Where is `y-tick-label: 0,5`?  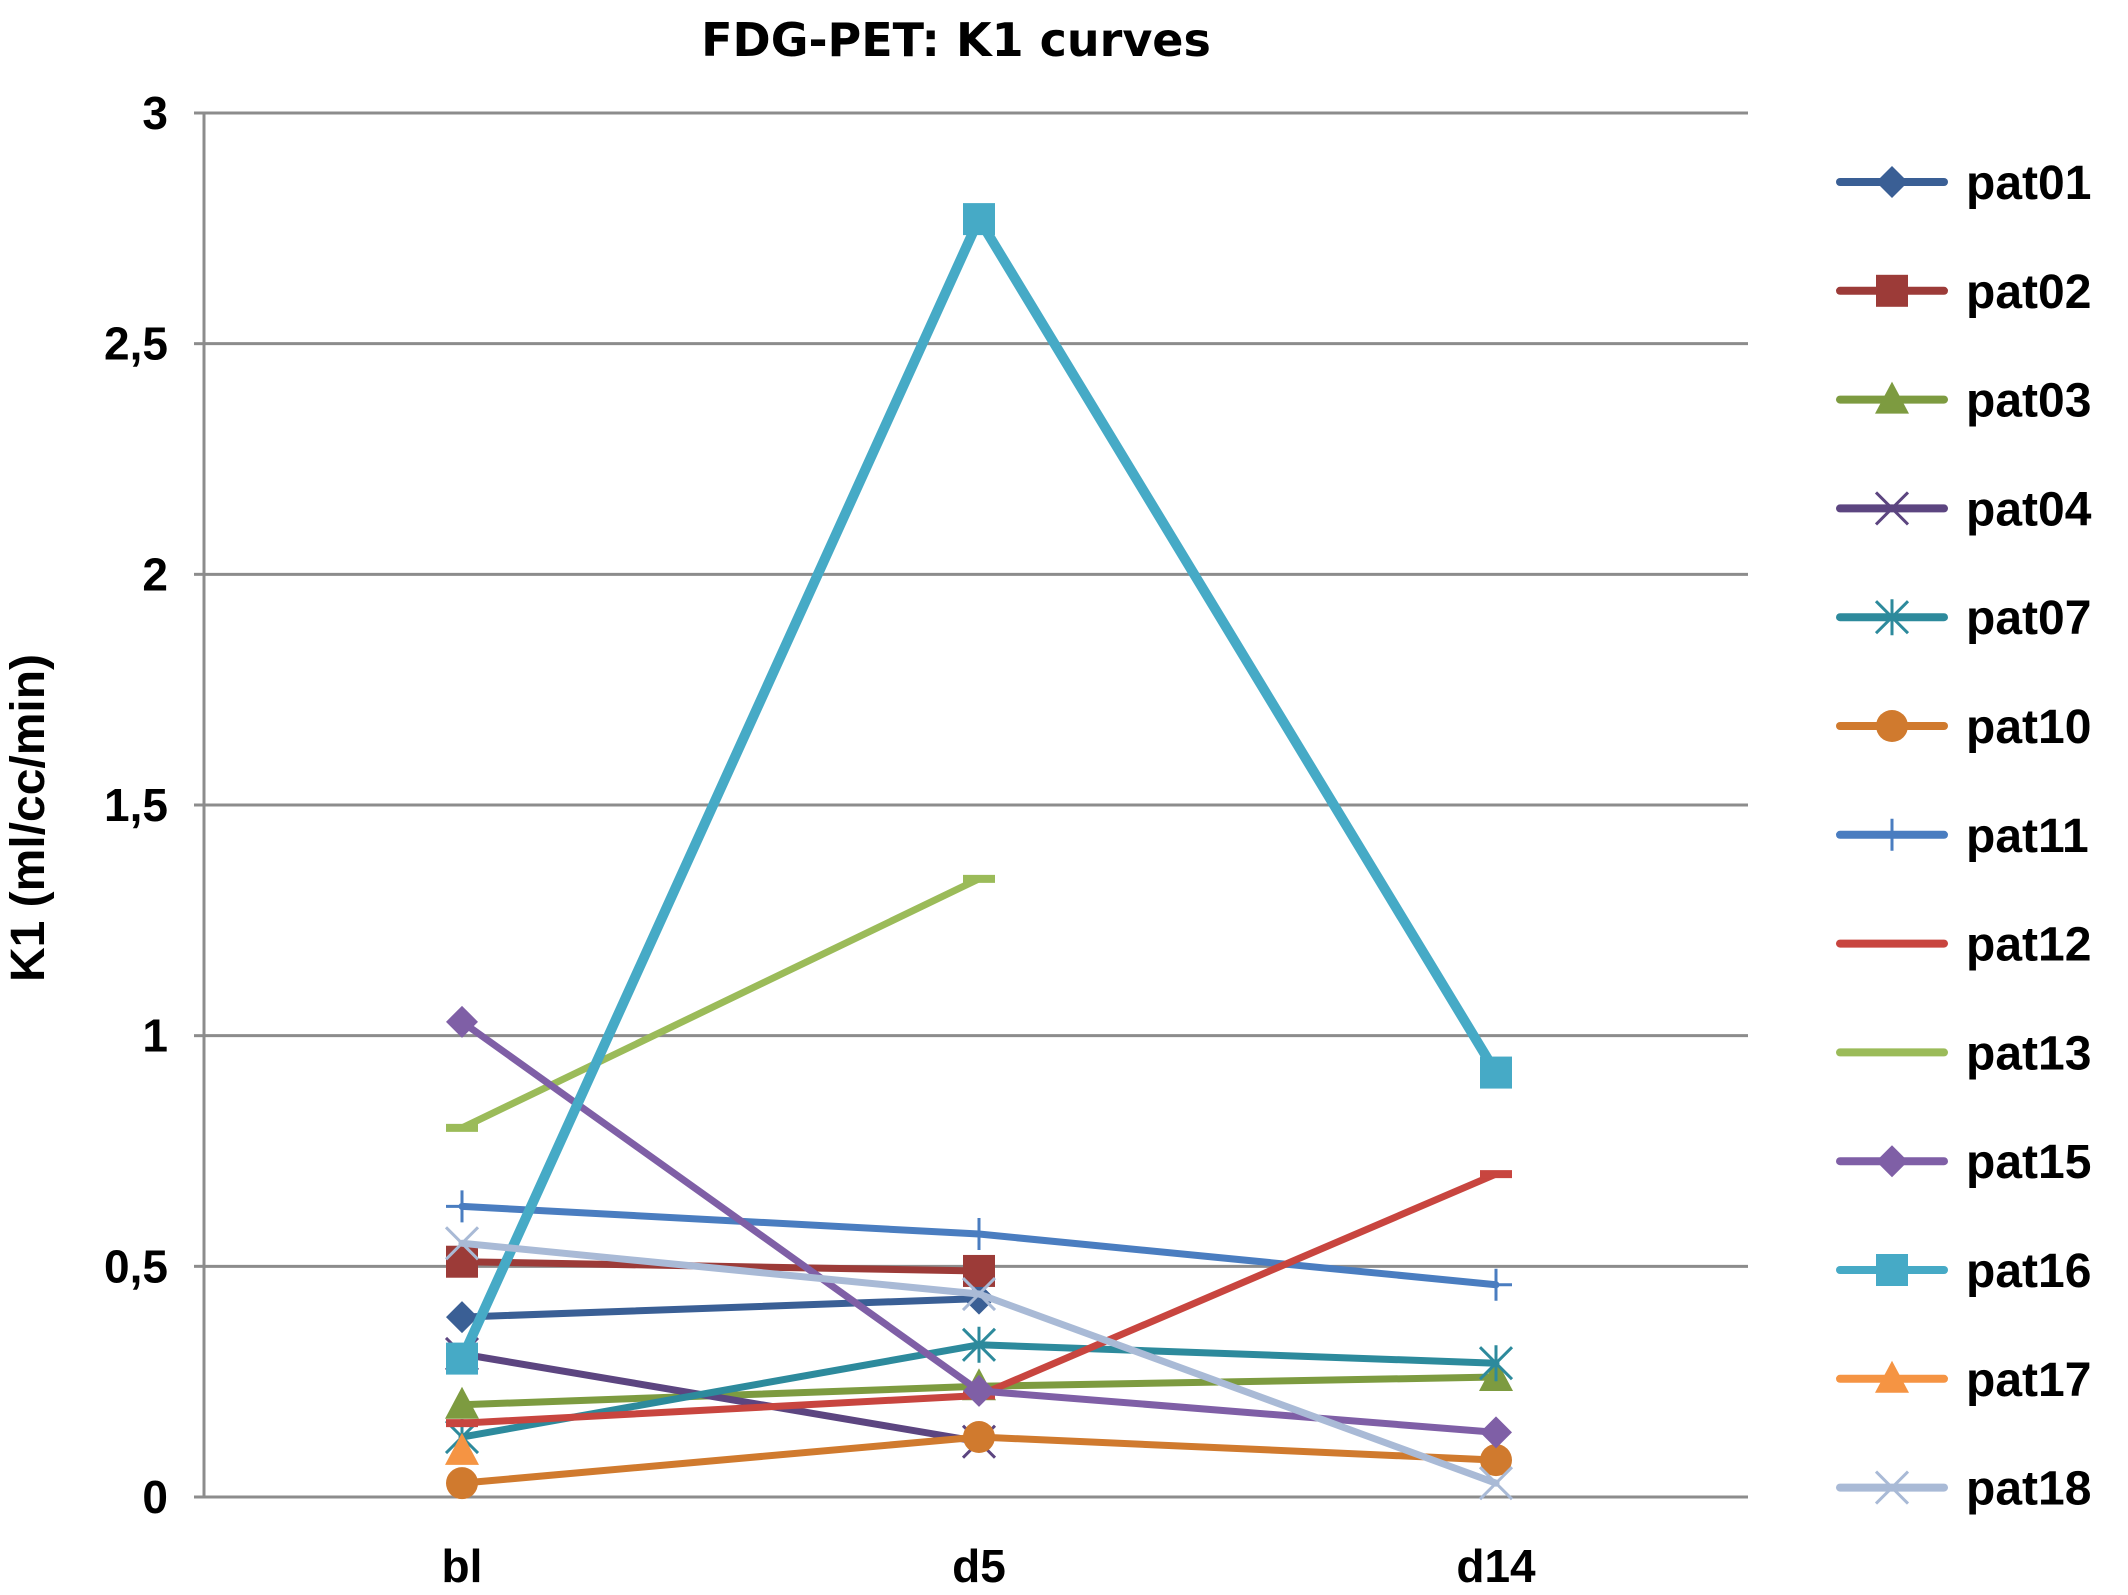 y-tick-label: 0,5 is located at coordinates (136, 1266).